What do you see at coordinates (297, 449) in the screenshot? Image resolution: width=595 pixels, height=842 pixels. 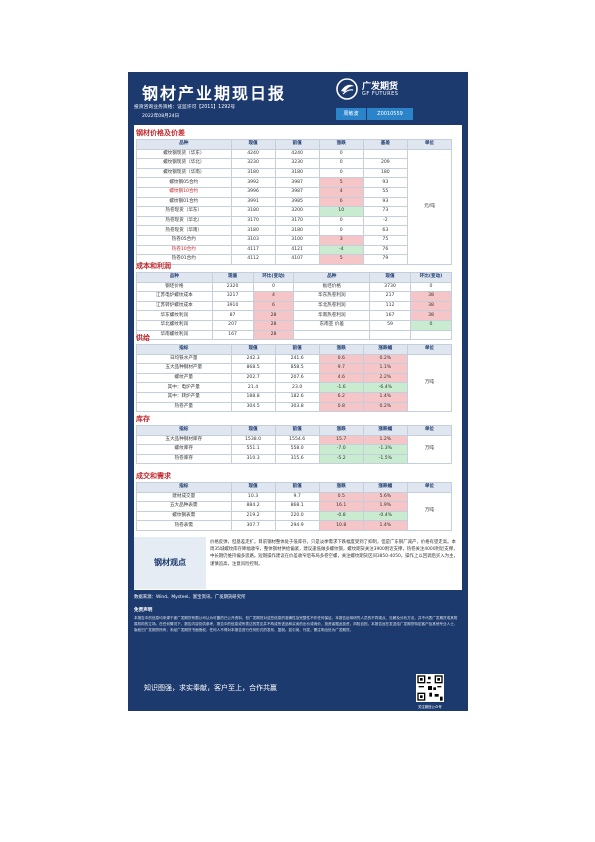 I see `previous-value: 558.0` at bounding box center [297, 449].